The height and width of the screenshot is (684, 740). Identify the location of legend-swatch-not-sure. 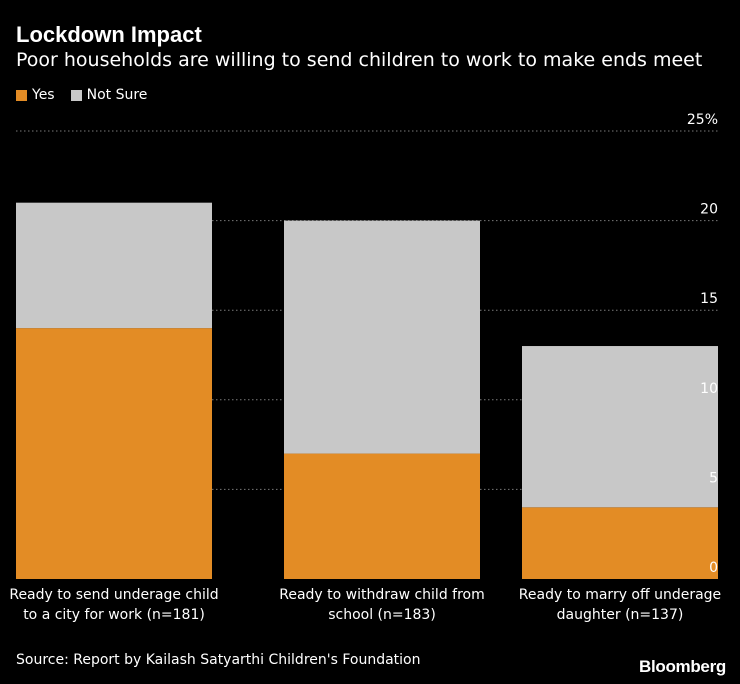
(76, 95).